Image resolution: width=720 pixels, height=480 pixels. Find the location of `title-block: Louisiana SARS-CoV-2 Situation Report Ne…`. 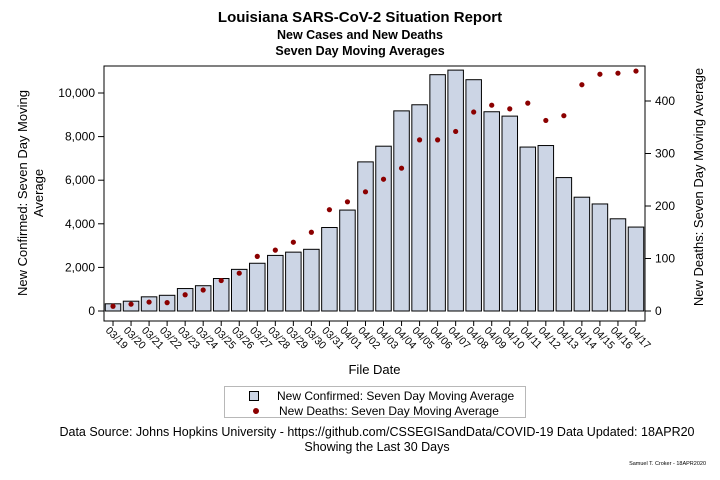

title-block: Louisiana SARS-CoV-2 Situation Report Ne… is located at coordinates (360, 33).